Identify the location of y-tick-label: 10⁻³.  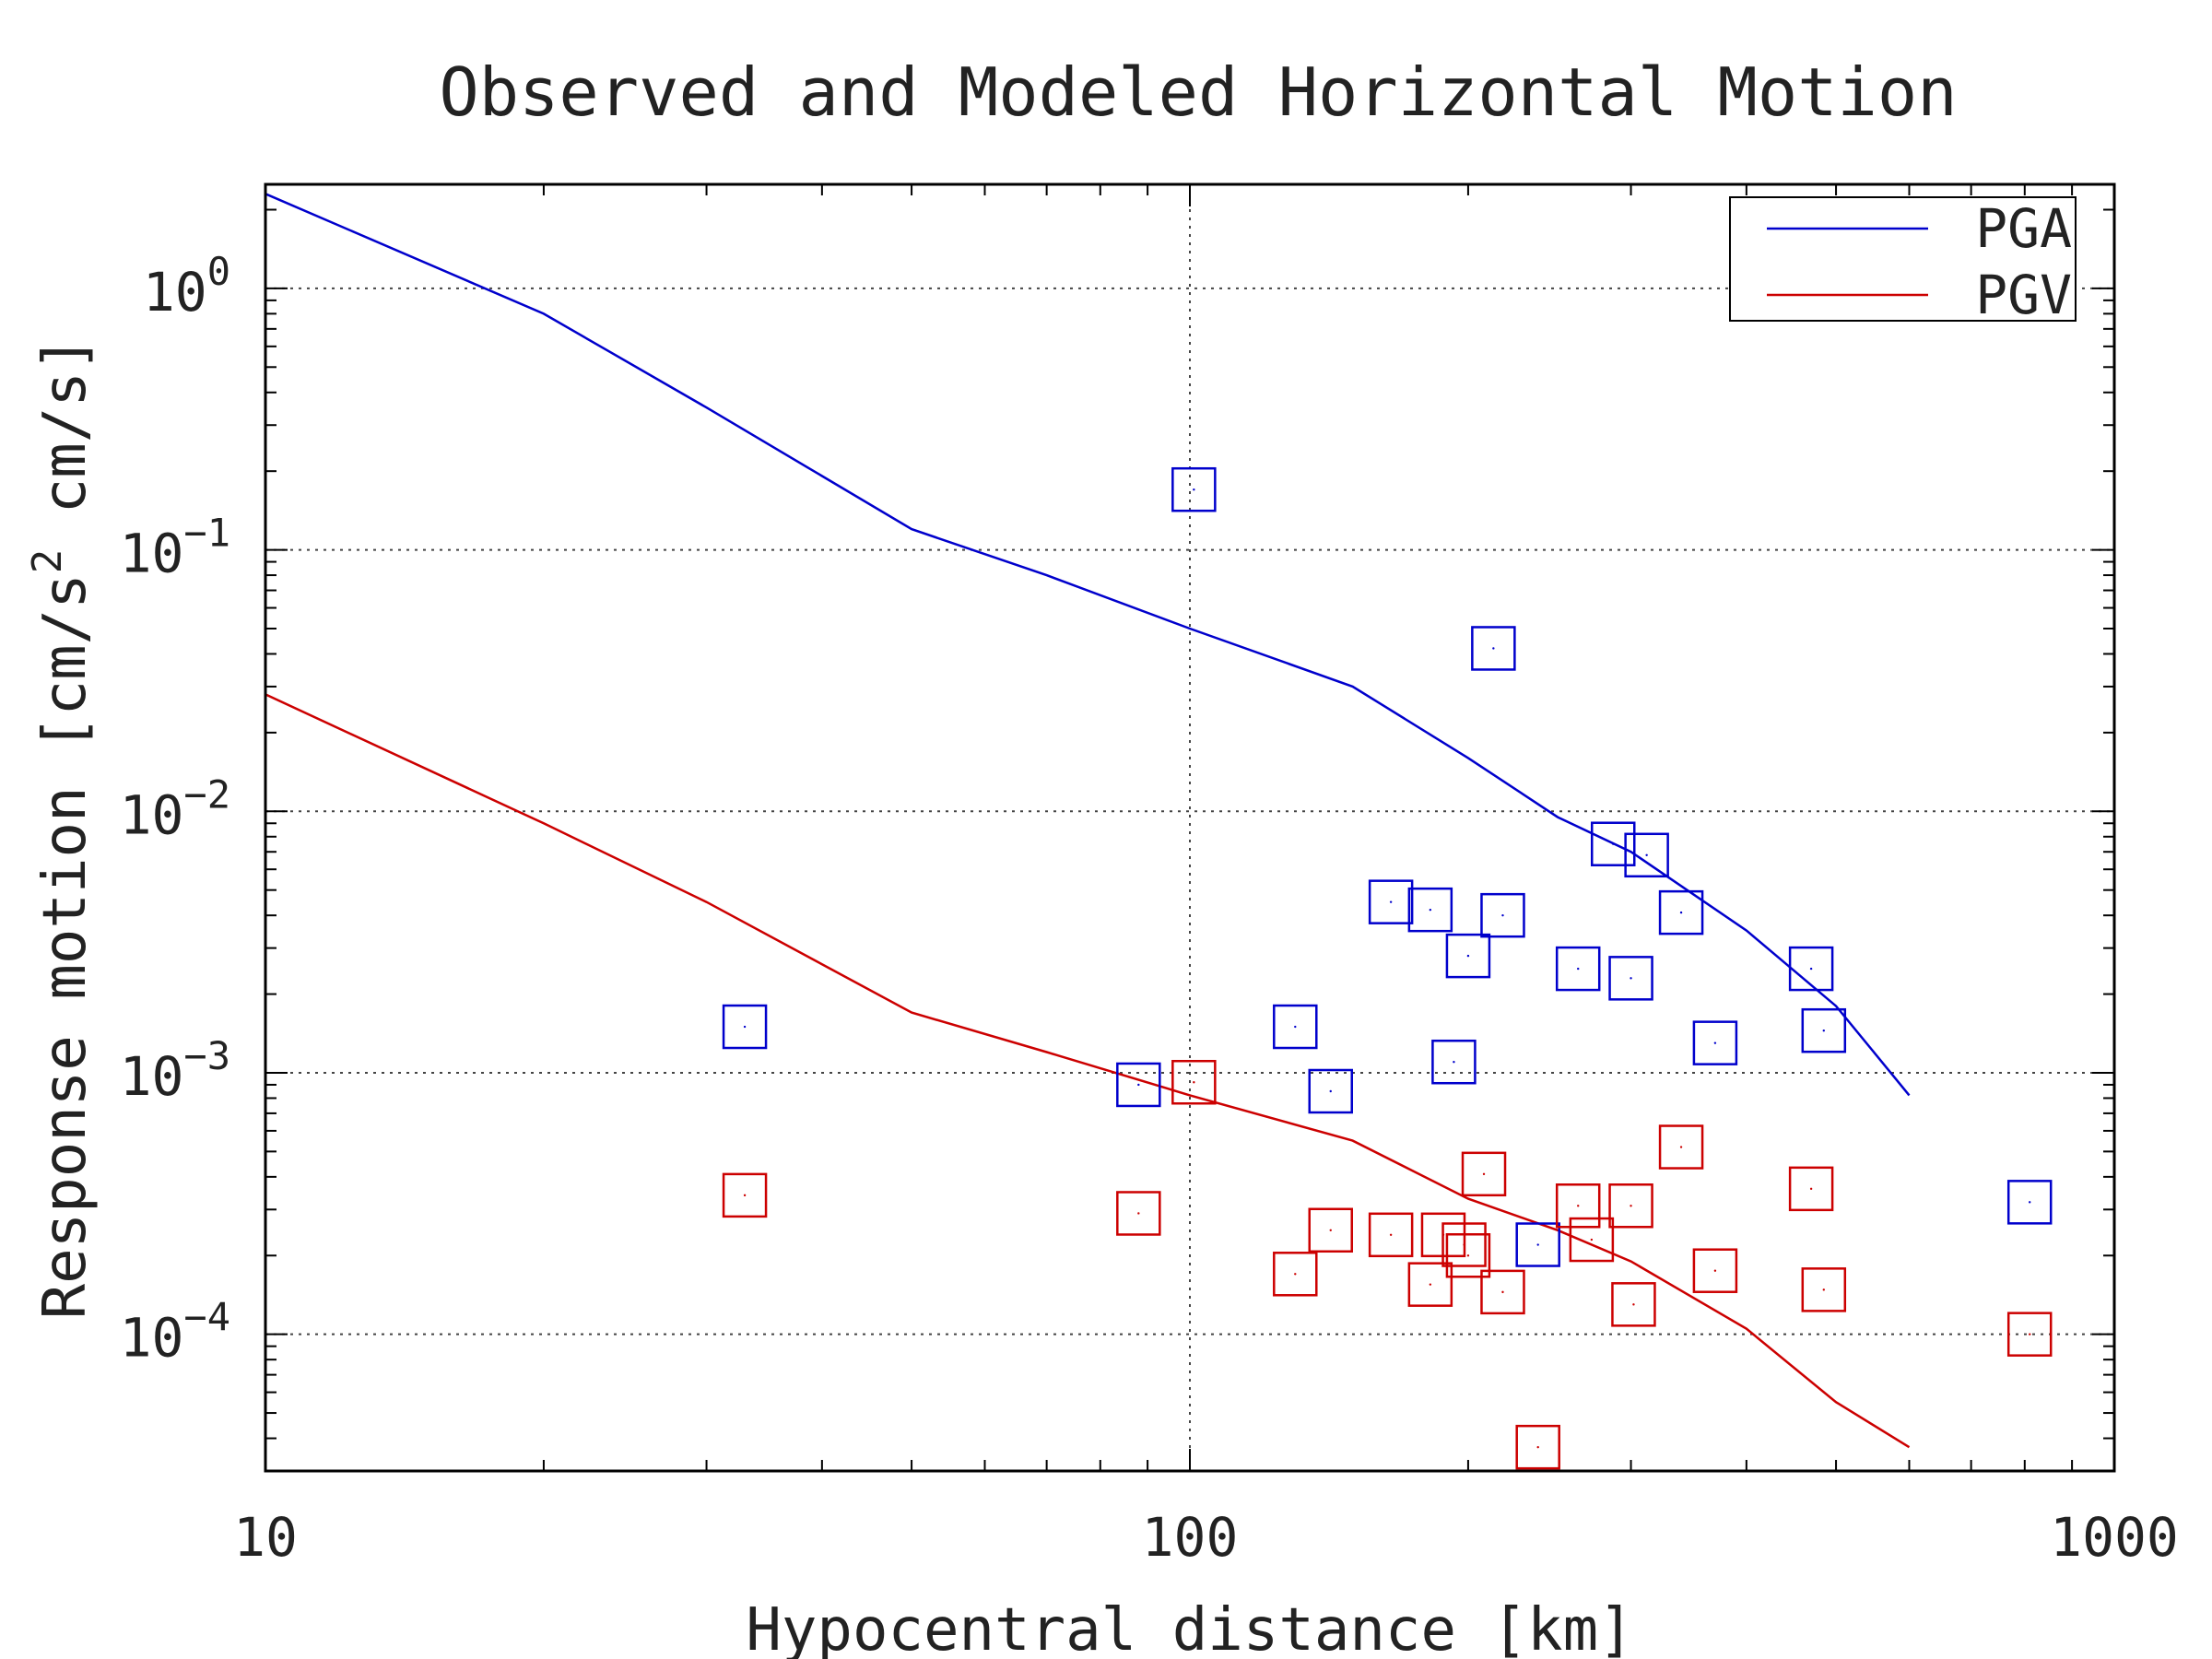
(175, 1070).